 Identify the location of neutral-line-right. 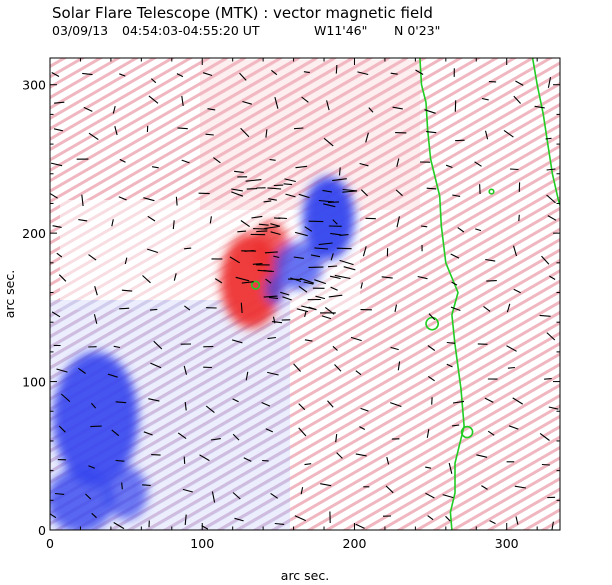
(545, 133).